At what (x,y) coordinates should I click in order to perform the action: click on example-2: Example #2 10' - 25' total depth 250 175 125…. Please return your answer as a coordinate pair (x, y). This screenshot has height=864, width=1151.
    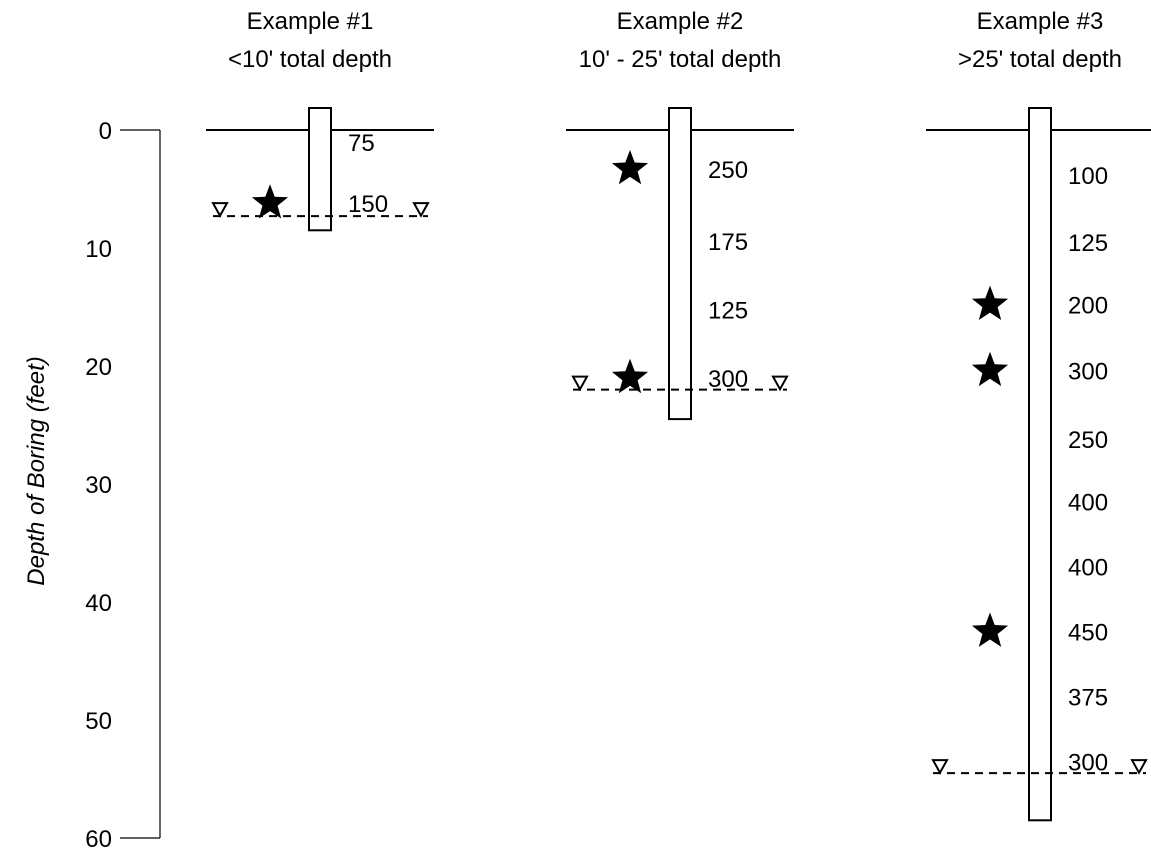
    Looking at the image, I should click on (680, 214).